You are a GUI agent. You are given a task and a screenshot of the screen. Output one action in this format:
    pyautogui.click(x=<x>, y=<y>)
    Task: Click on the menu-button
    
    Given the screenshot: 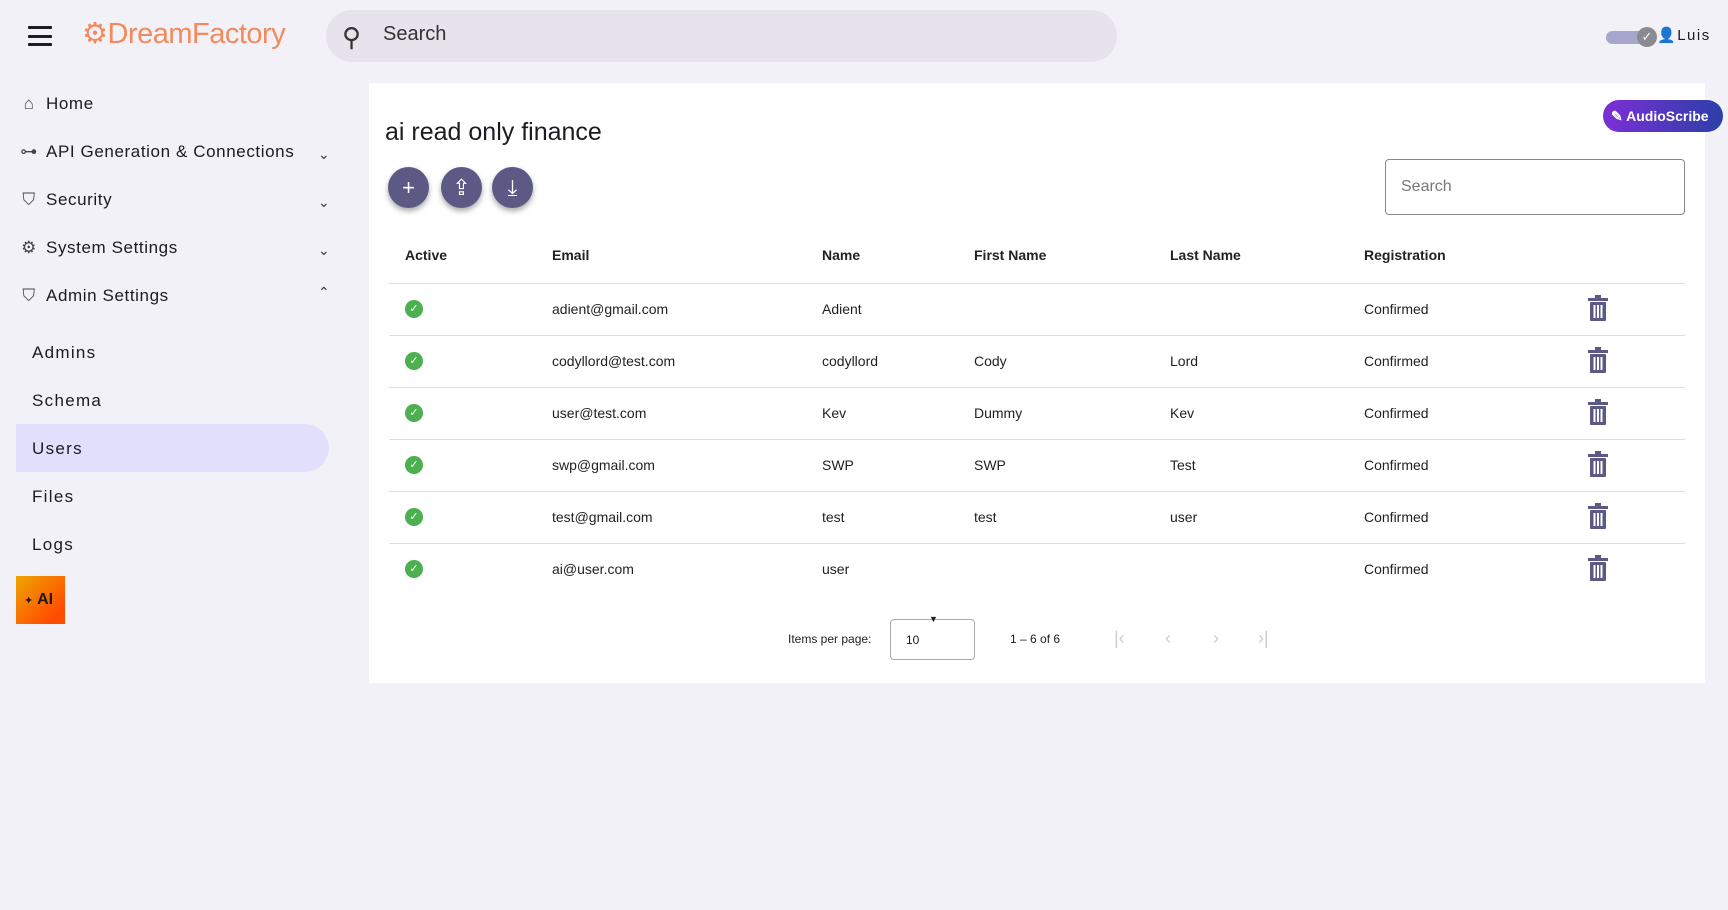 What is the action you would take?
    pyautogui.click(x=40, y=36)
    